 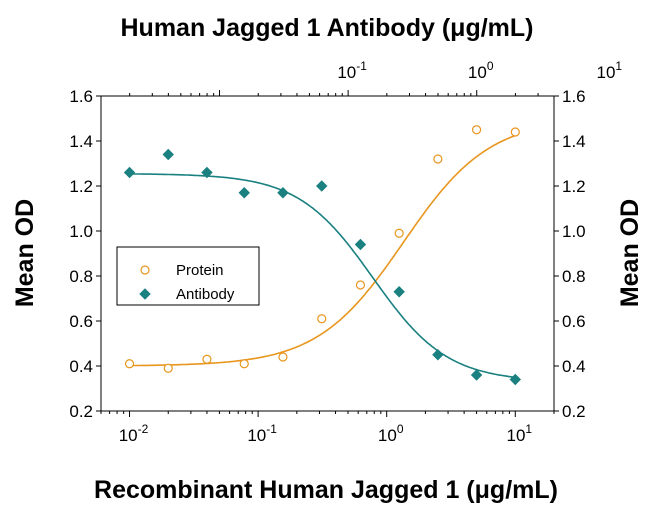 What do you see at coordinates (81, 411) in the screenshot?
I see `y-tick-label-left: 0.2` at bounding box center [81, 411].